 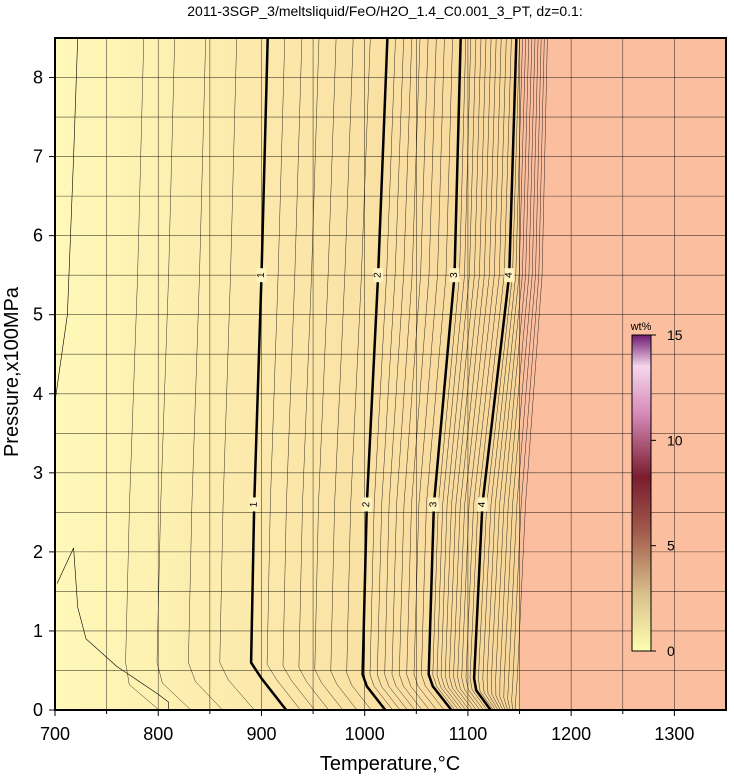 What do you see at coordinates (158, 734) in the screenshot?
I see `x-tick-label: 800` at bounding box center [158, 734].